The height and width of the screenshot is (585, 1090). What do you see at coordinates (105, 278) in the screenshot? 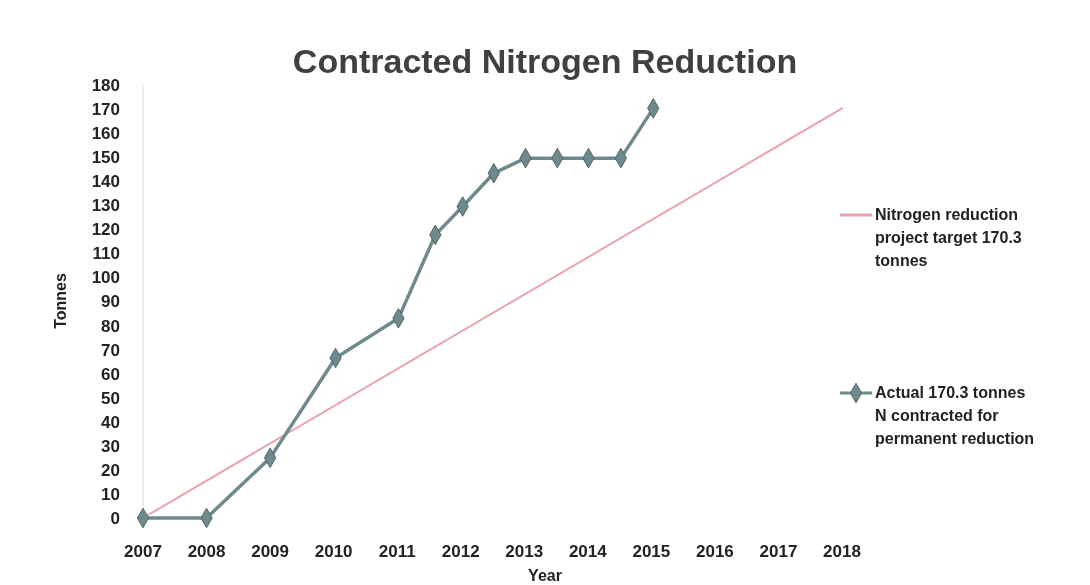
I see `y-tick-label: 100` at bounding box center [105, 278].